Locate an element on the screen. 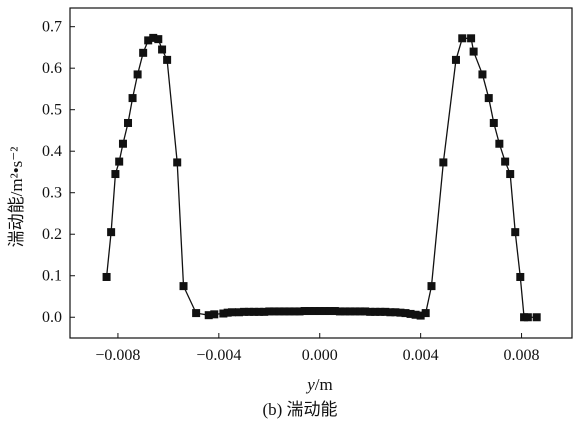 The image size is (581, 429). x-axis-unit: /m is located at coordinates (324, 384).